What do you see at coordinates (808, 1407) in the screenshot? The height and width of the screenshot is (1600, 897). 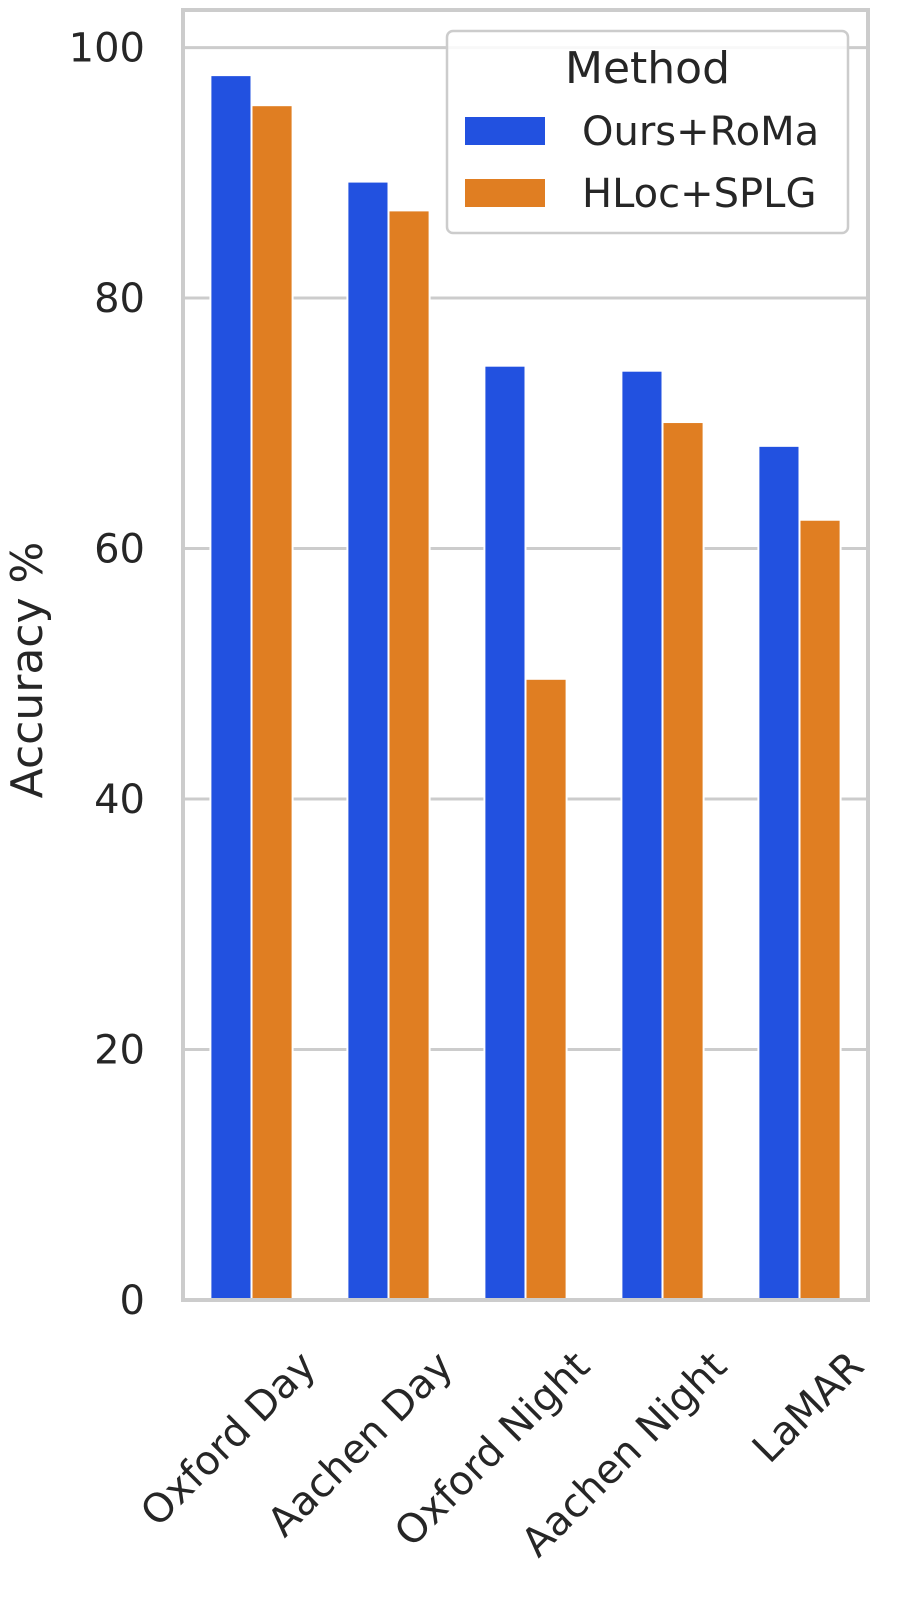 I see `x-tick-label: LaMAR` at bounding box center [808, 1407].